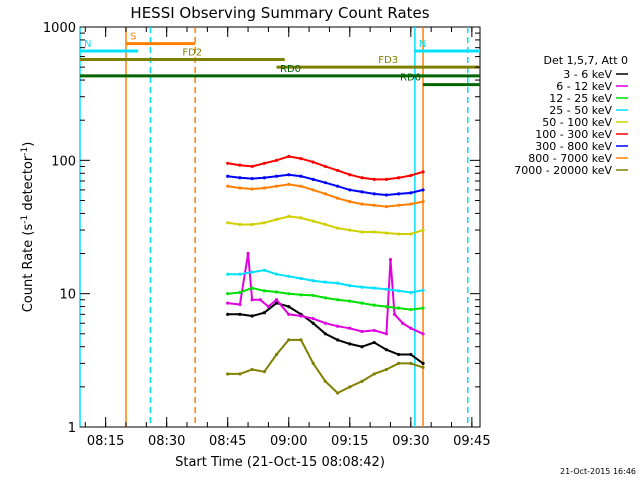 The height and width of the screenshot is (480, 640). What do you see at coordinates (587, 74) in the screenshot?
I see `legend-label: 3 - 6 keV` at bounding box center [587, 74].